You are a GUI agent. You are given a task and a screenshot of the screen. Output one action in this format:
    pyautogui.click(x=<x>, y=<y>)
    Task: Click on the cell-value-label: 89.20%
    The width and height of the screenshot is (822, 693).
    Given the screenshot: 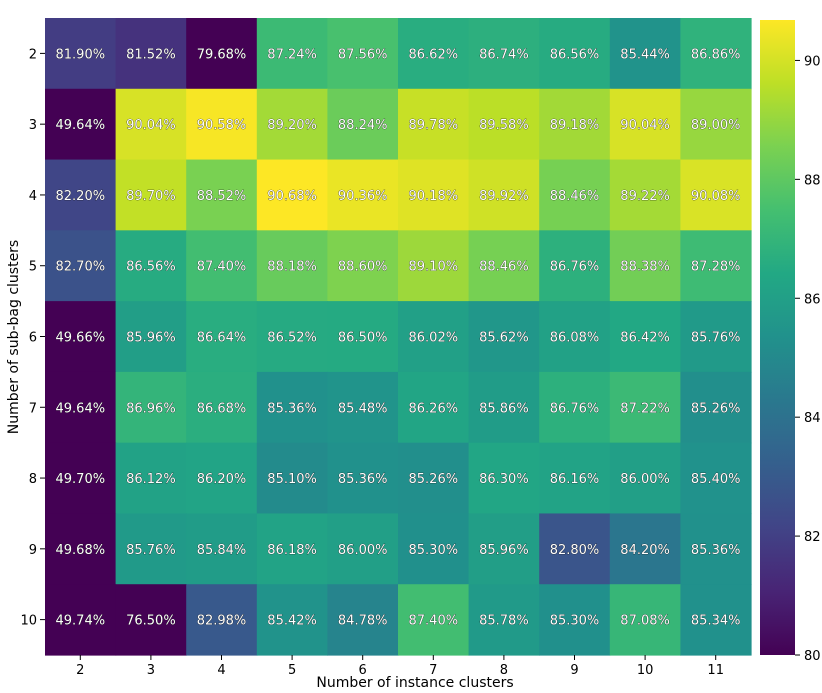 What is the action you would take?
    pyautogui.click(x=292, y=125)
    